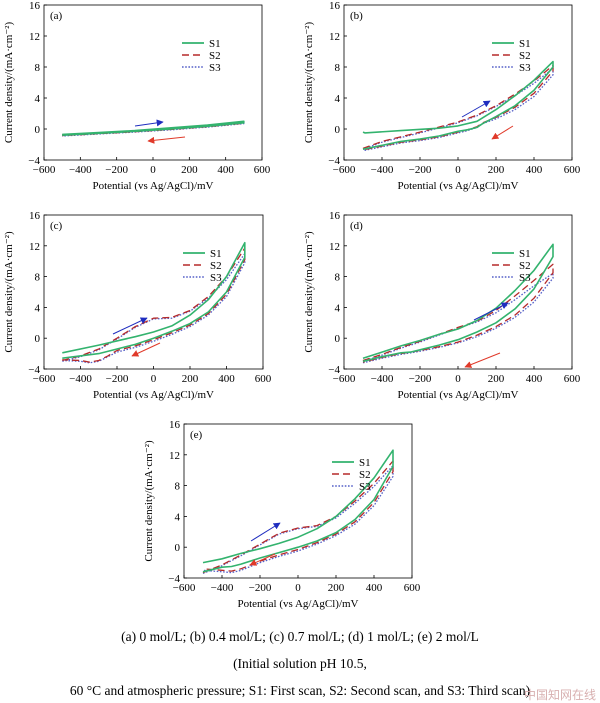 The image size is (600, 703). What do you see at coordinates (559, 695) in the screenshot?
I see `watermark: 中国知网在线` at bounding box center [559, 695].